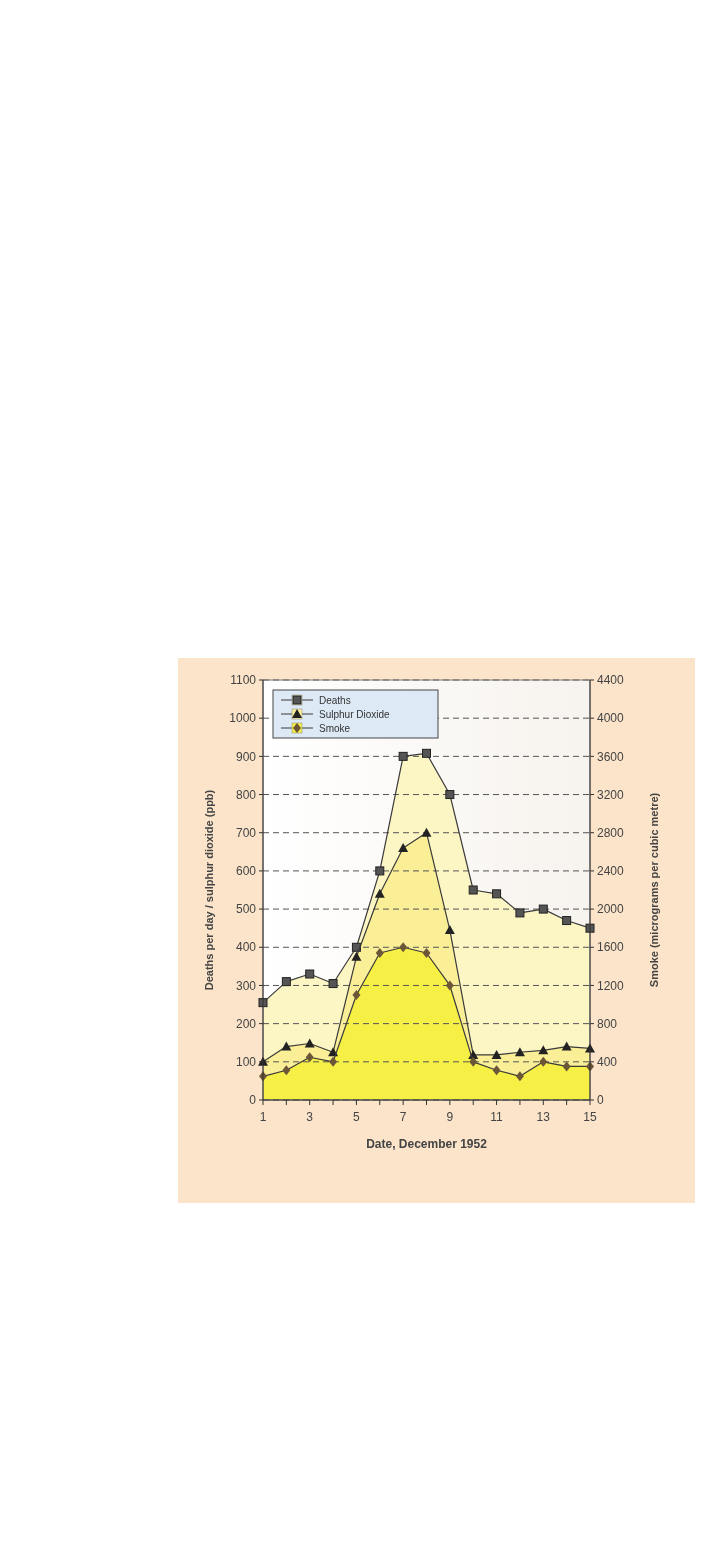  Describe the element at coordinates (209, 890) in the screenshot. I see `y-axis-title: Deaths per day / sulphur dioxide (ppb)` at that location.